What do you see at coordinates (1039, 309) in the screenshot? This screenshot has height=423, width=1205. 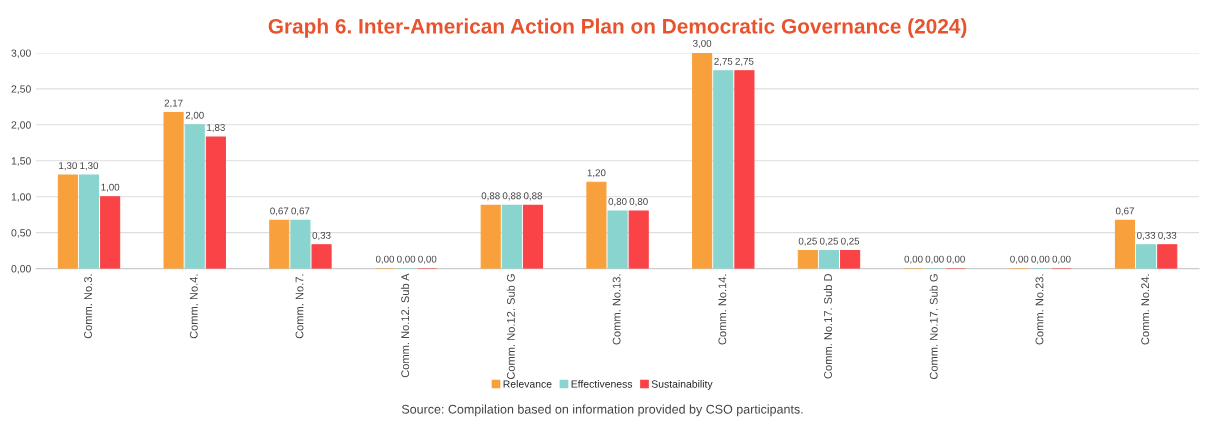 I see `x-tick-label: Comm. No.23.` at bounding box center [1039, 309].